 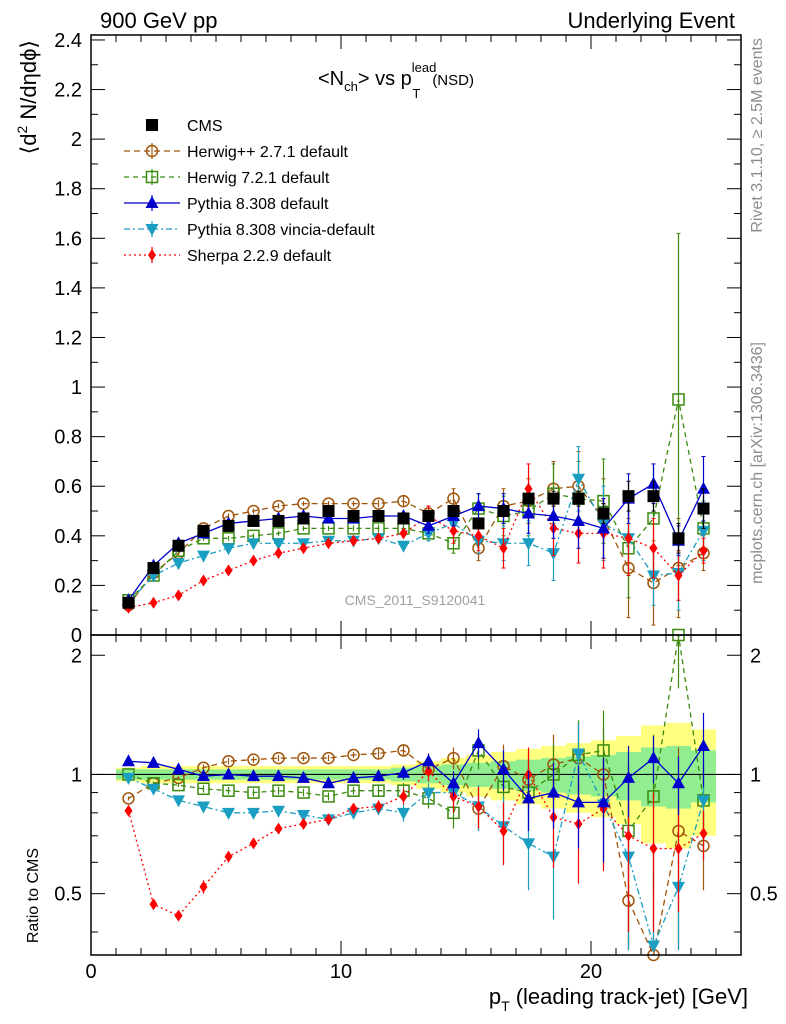 What do you see at coordinates (755, 656) in the screenshot?
I see `ratio-tick-label-right: 2` at bounding box center [755, 656].